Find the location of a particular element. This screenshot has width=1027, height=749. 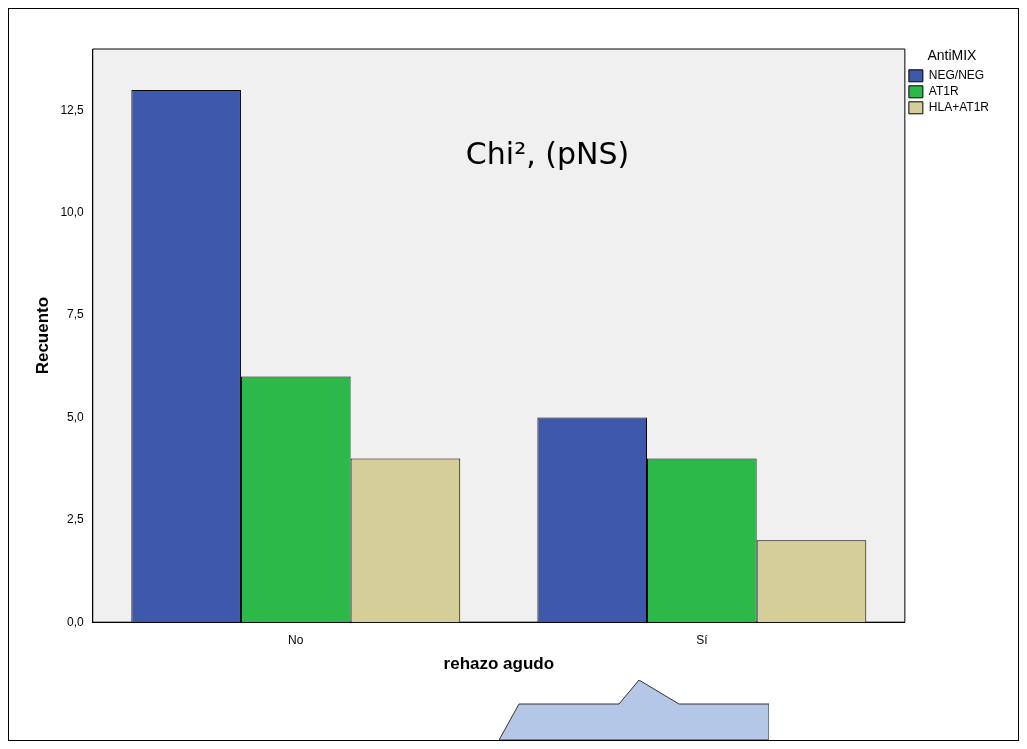

y-axis-title: Recuento is located at coordinates (42, 335).